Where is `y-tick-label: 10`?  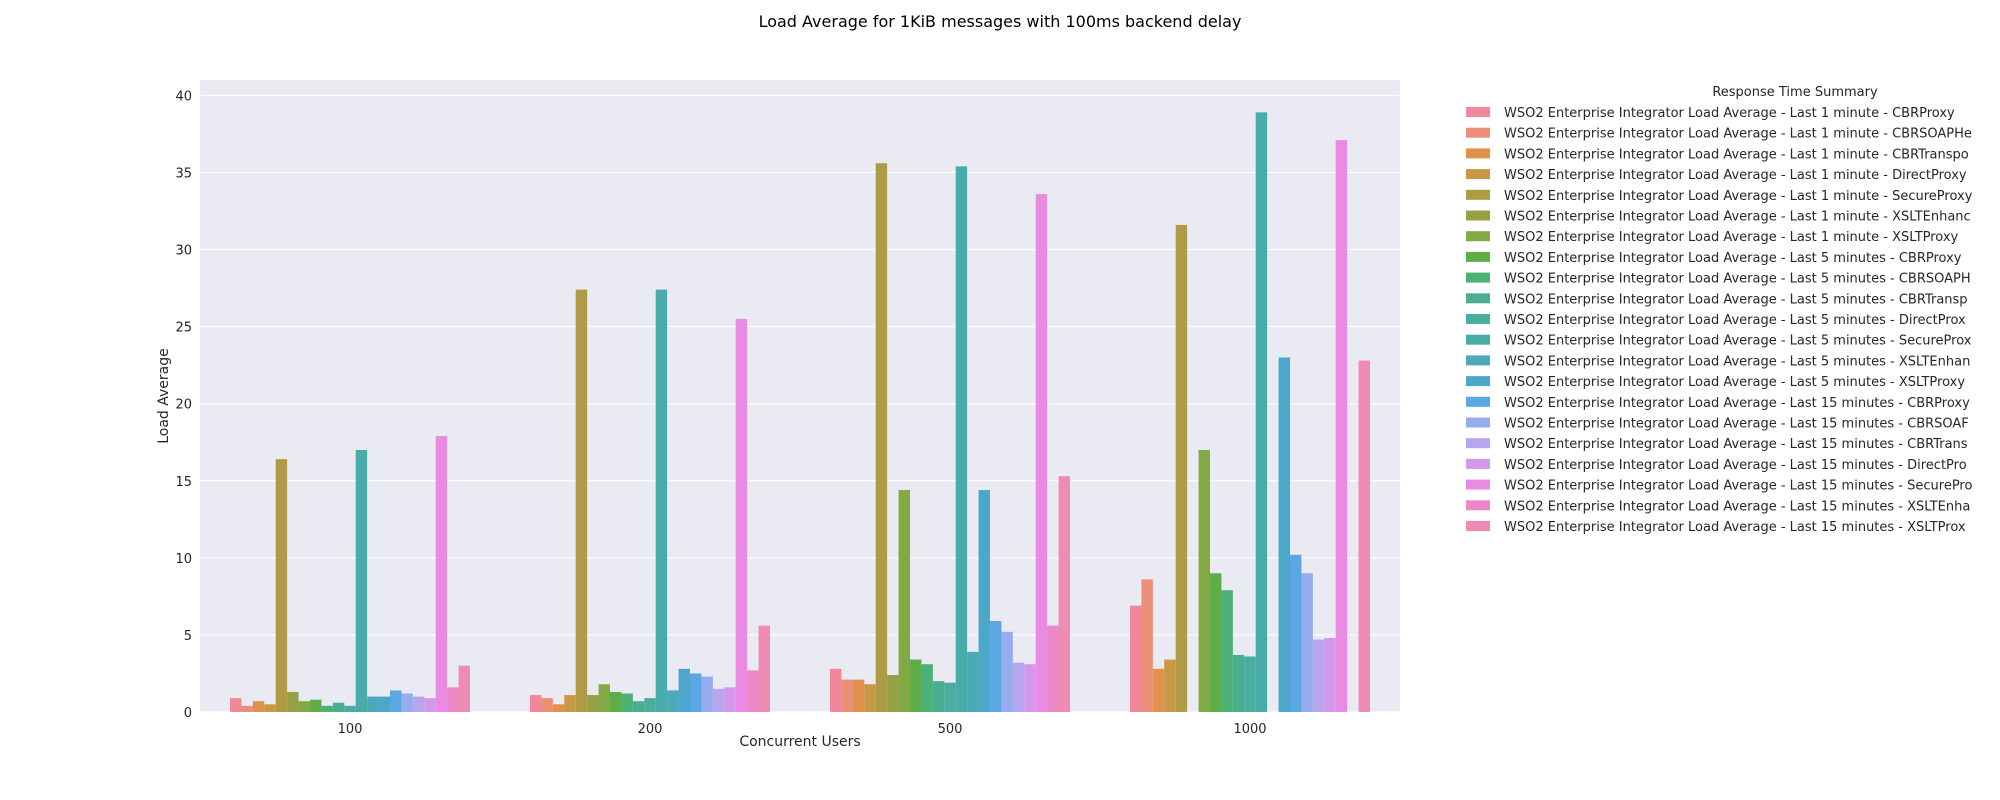 y-tick-label: 10 is located at coordinates (183, 559).